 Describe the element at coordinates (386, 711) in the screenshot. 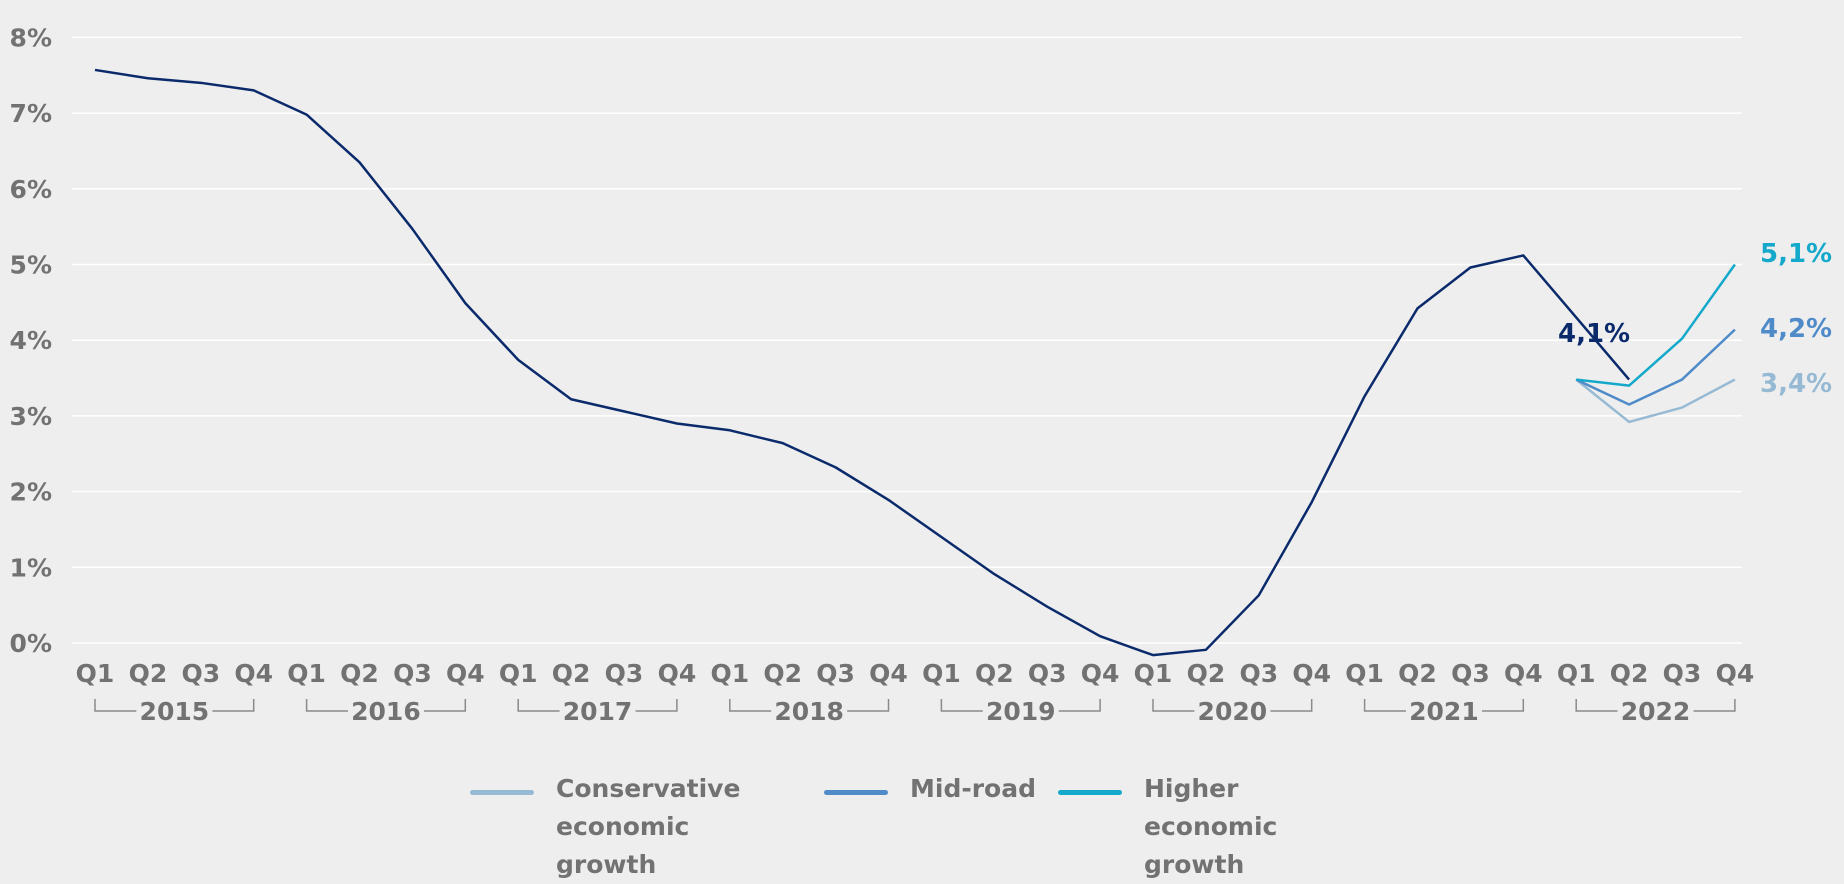

I see `year-label: 2016` at that location.